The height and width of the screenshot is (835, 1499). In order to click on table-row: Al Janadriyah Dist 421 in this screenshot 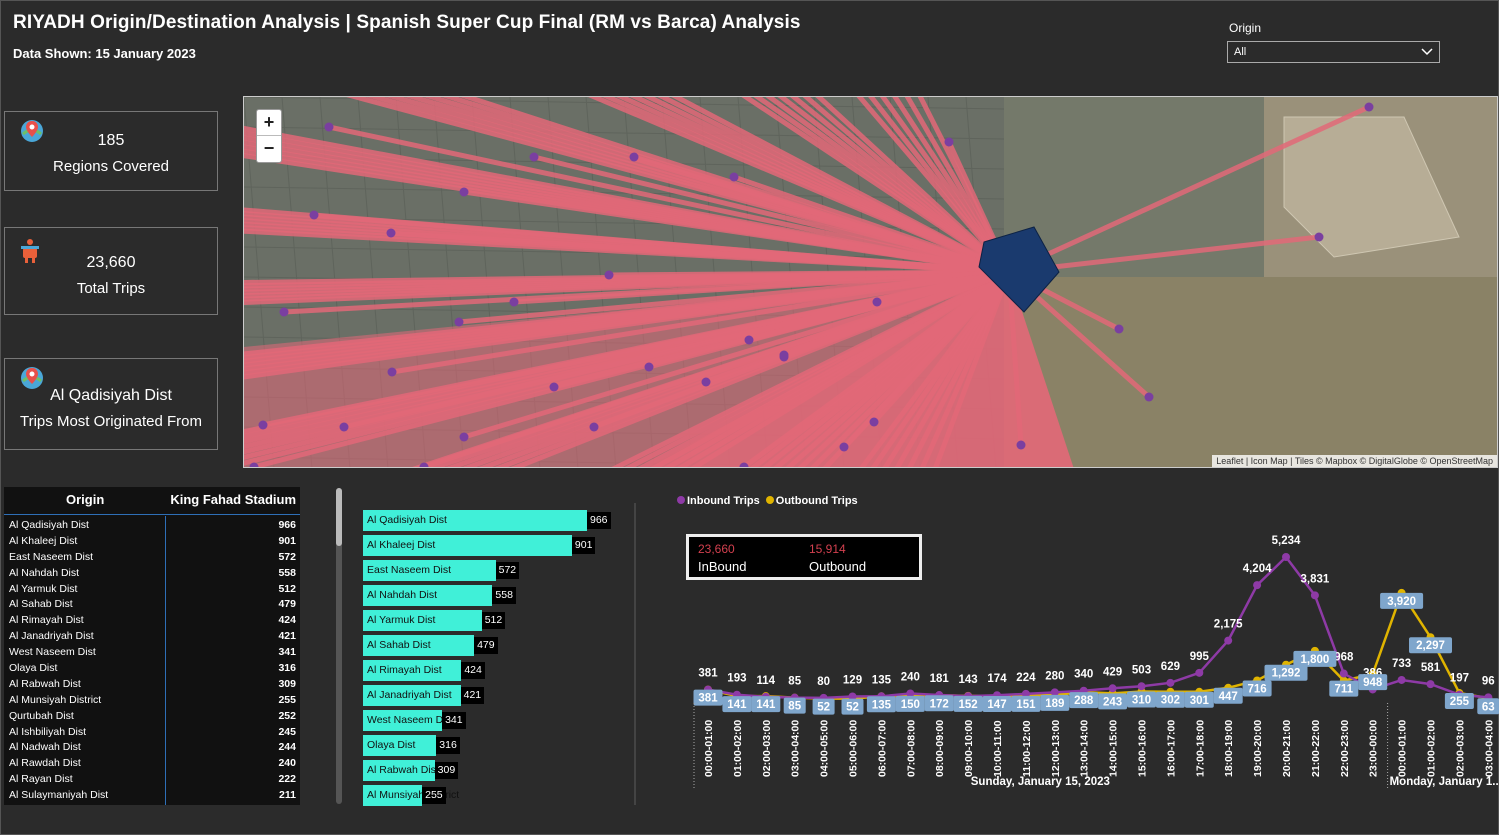, I will do `click(152, 636)`.